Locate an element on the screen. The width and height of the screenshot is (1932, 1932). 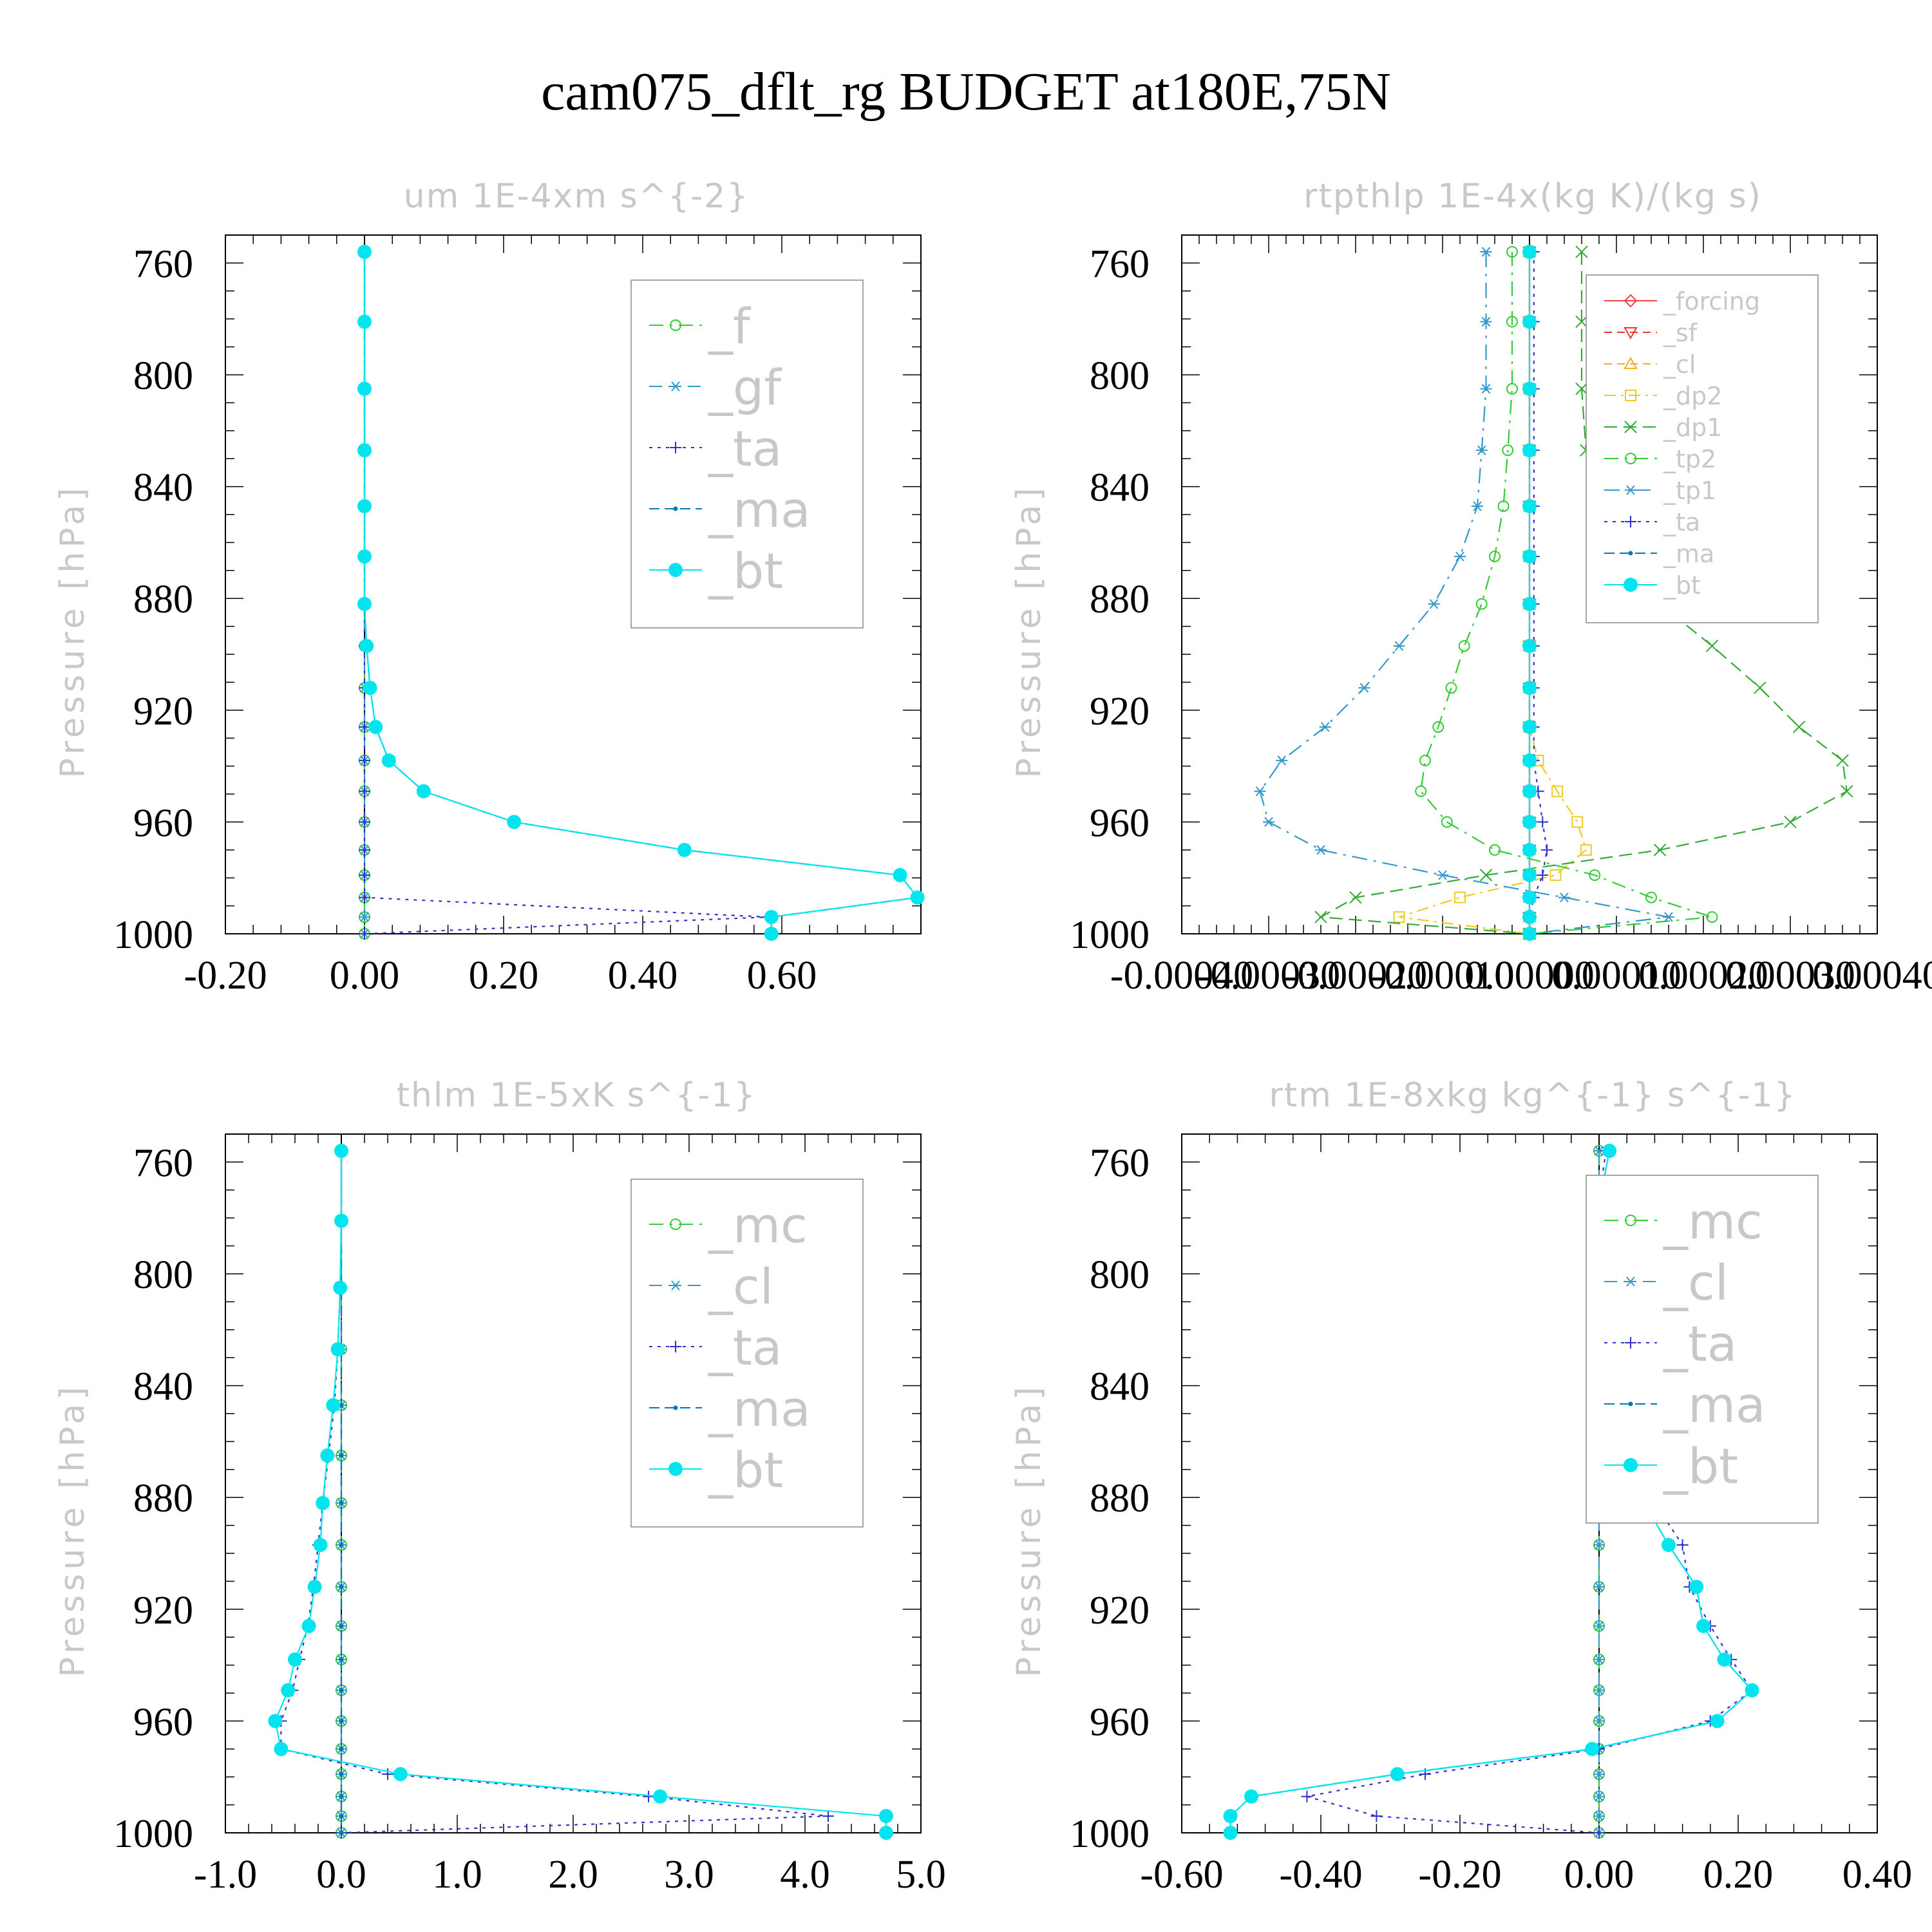
x-tick-label: -0.00010 is located at coordinates (1442, 976).